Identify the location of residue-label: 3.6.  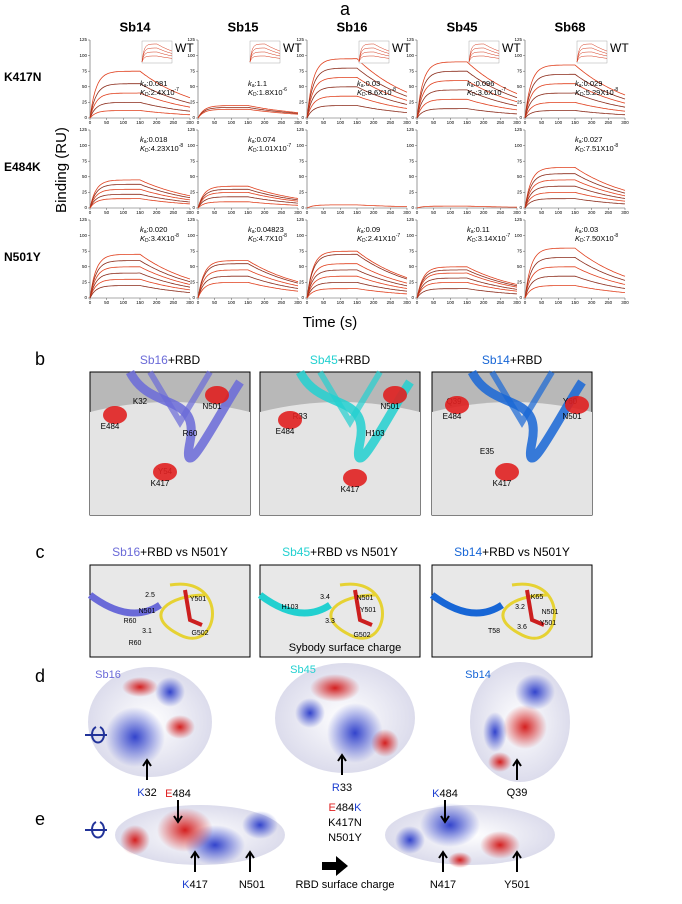
(522, 627).